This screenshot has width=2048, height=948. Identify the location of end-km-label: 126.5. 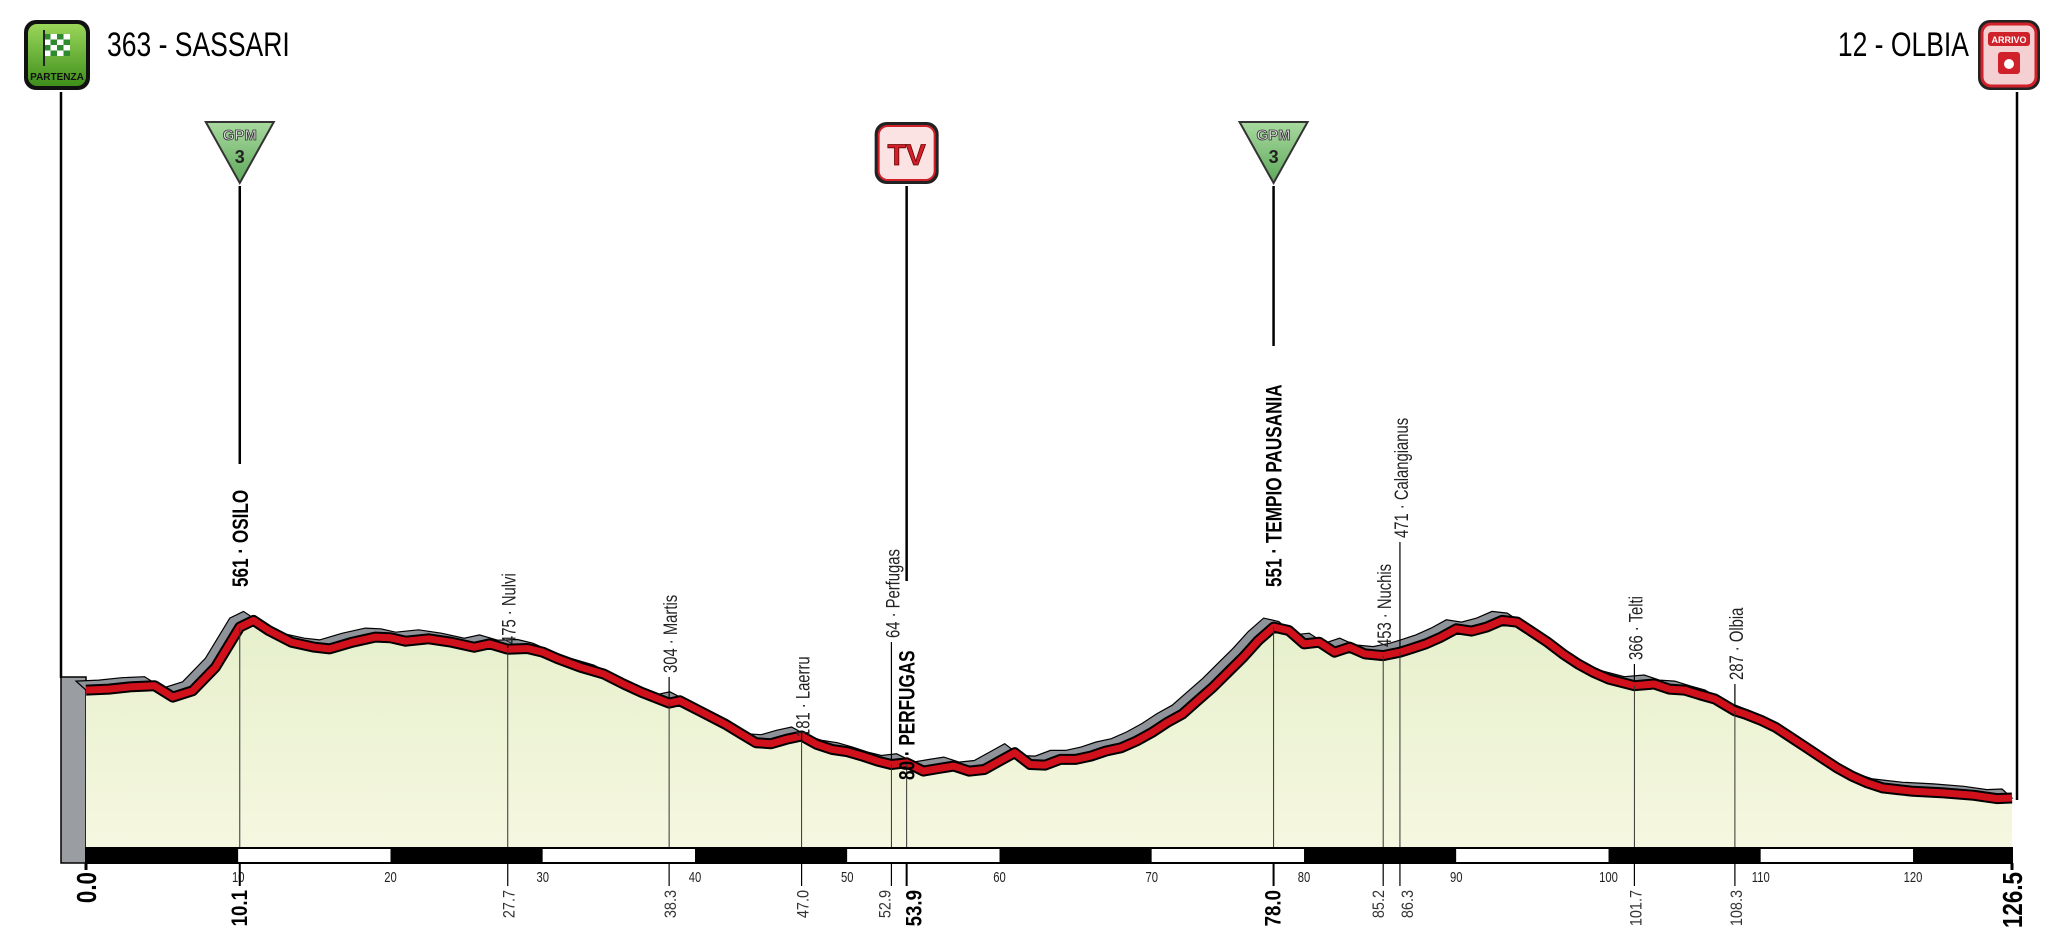
(2013, 900).